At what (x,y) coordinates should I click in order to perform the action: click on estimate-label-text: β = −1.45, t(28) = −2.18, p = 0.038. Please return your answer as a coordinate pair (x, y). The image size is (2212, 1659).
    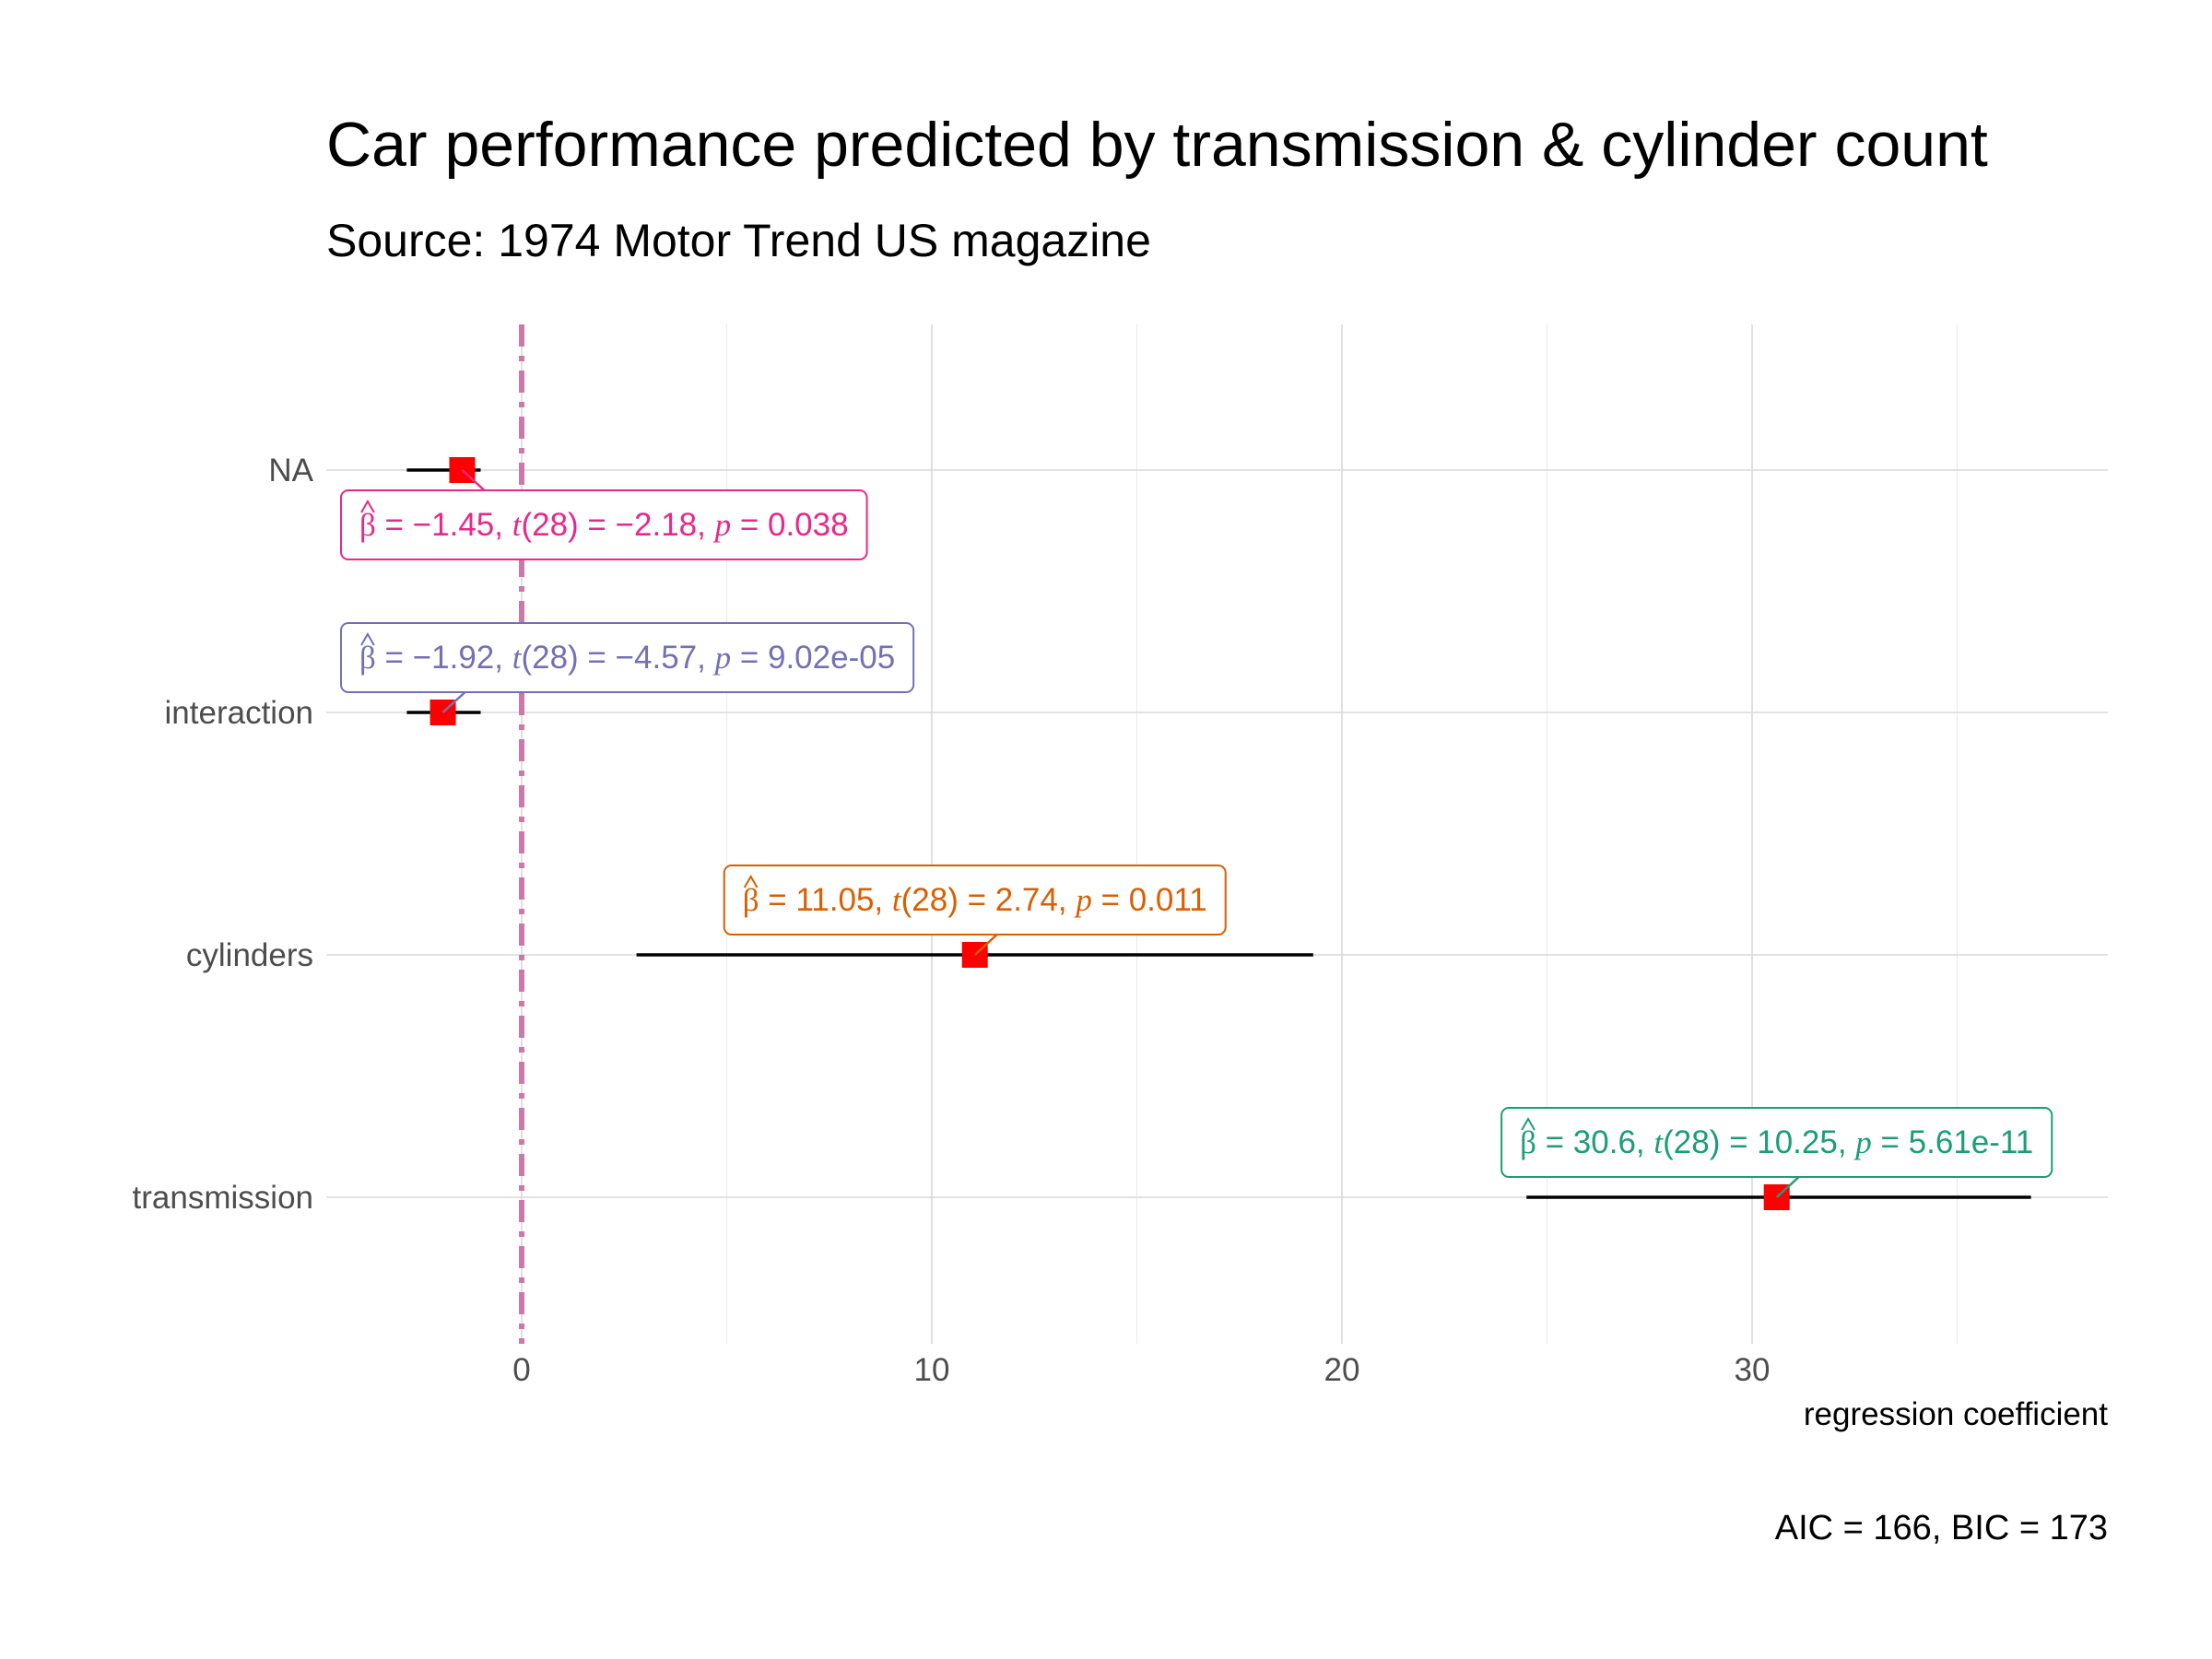
    Looking at the image, I should click on (604, 525).